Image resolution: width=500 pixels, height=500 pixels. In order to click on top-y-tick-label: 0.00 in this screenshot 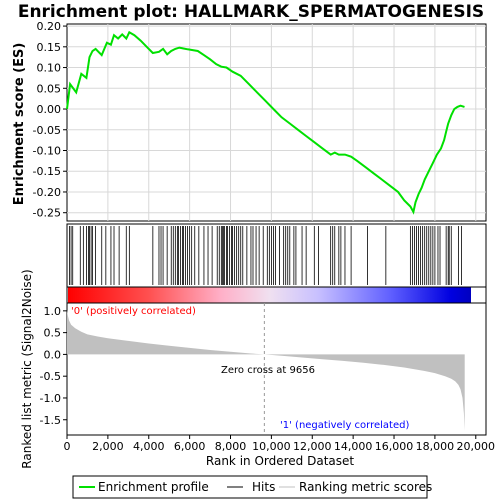, I will do `click(49, 109)`.